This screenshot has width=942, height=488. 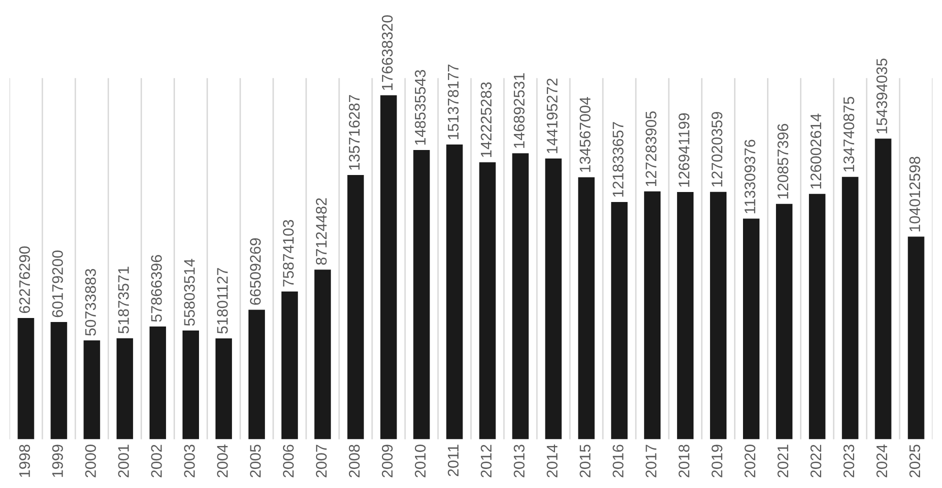 What do you see at coordinates (848, 134) in the screenshot?
I see `data-label: 134740875` at bounding box center [848, 134].